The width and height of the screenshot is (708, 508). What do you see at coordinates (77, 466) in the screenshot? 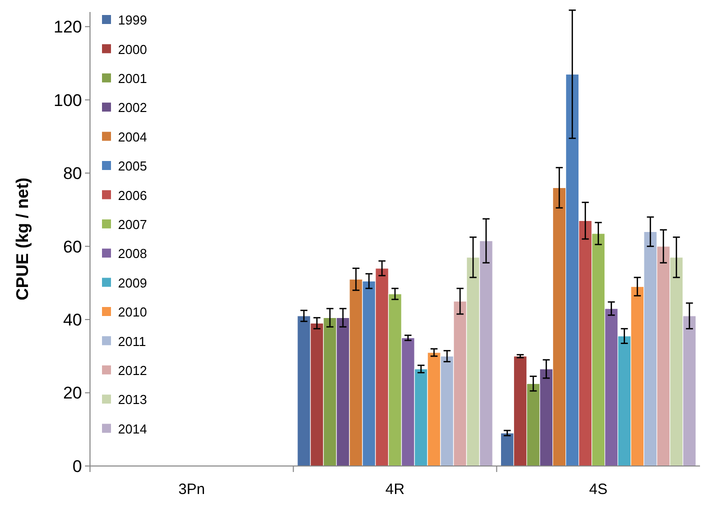
I see `y-tick-label: 0` at bounding box center [77, 466].